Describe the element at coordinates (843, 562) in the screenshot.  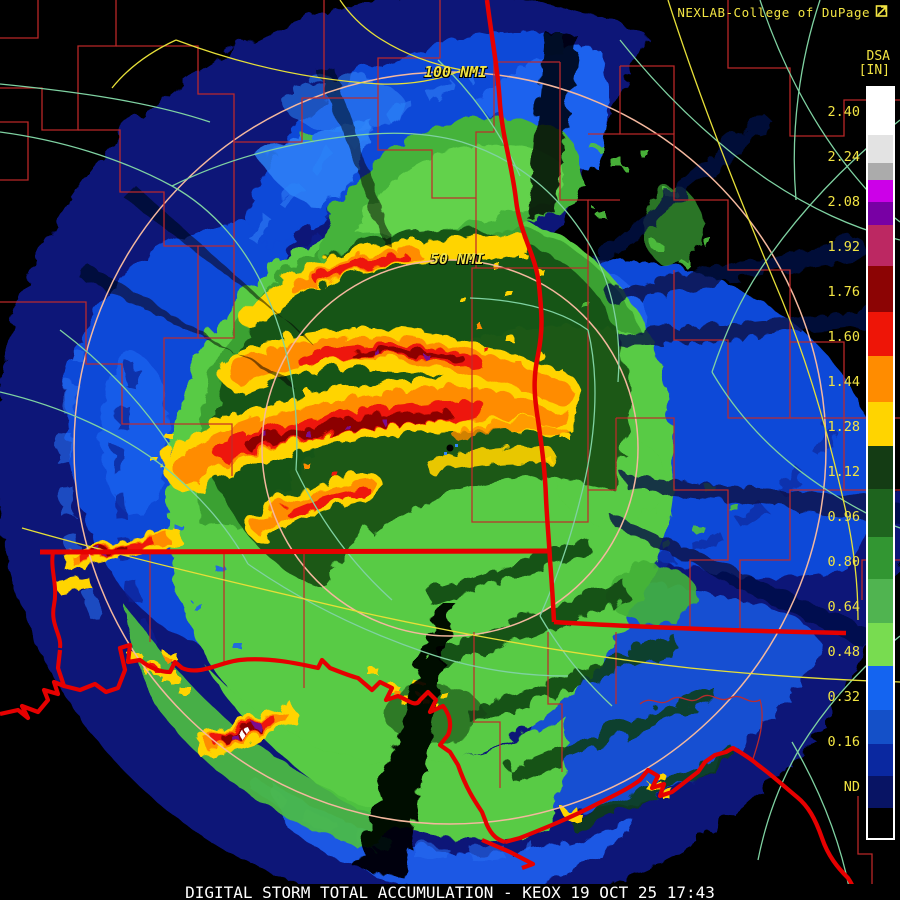
I see `colorbar-label: 0.80` at that location.